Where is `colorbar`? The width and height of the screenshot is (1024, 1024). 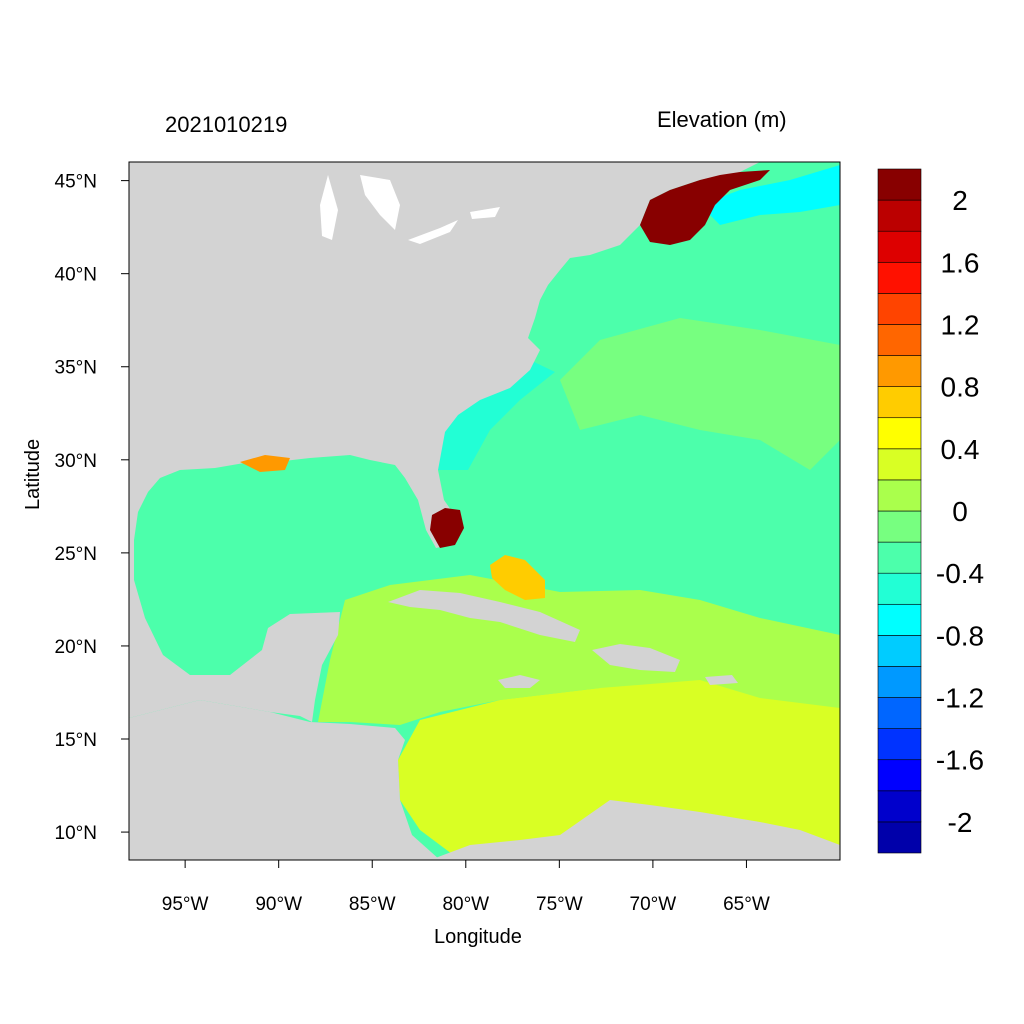
colorbar is located at coordinates (899, 511).